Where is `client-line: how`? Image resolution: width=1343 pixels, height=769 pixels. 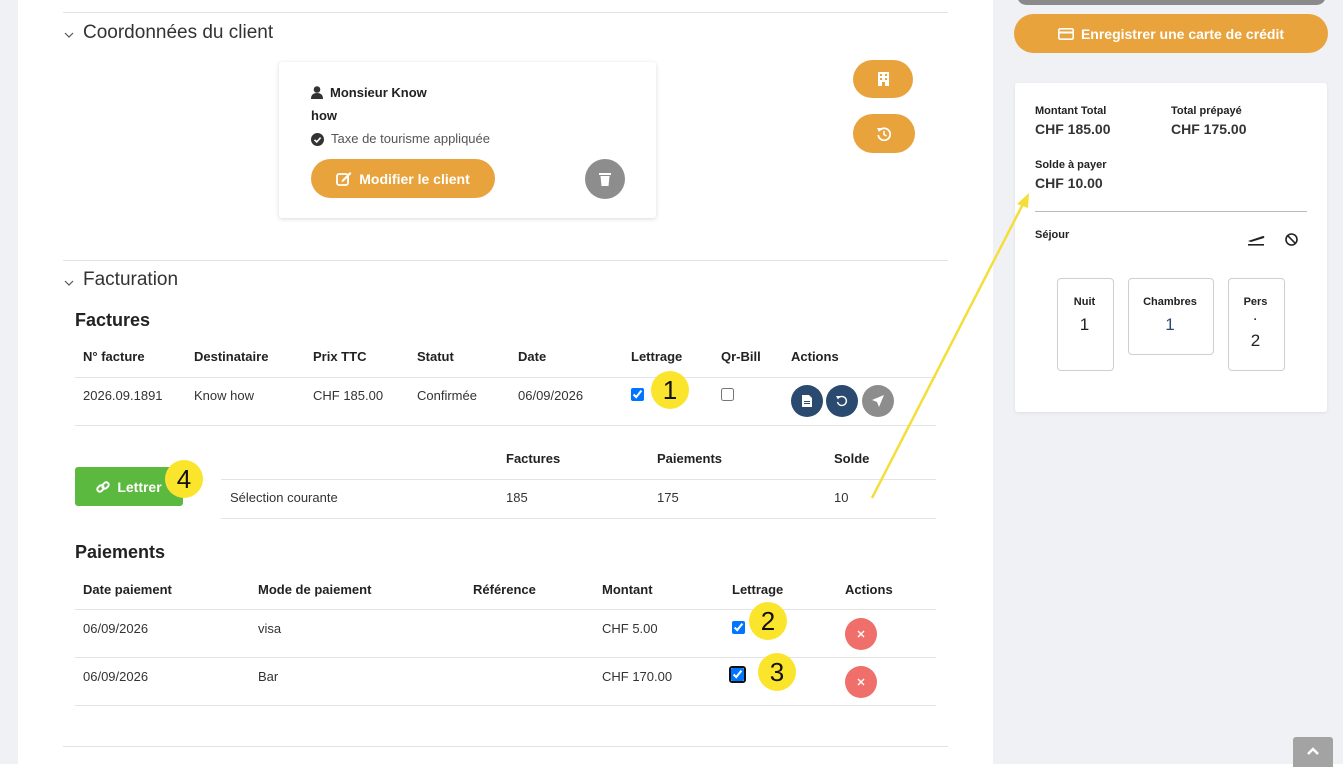 client-line: how is located at coordinates (324, 115).